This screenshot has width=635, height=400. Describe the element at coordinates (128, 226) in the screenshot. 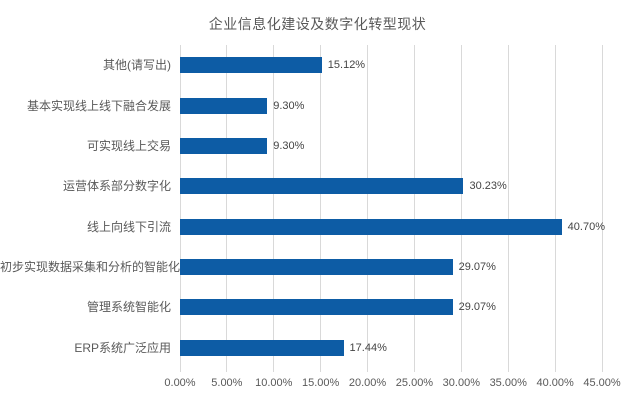

I see `category-label: 线上向线下引流` at that location.